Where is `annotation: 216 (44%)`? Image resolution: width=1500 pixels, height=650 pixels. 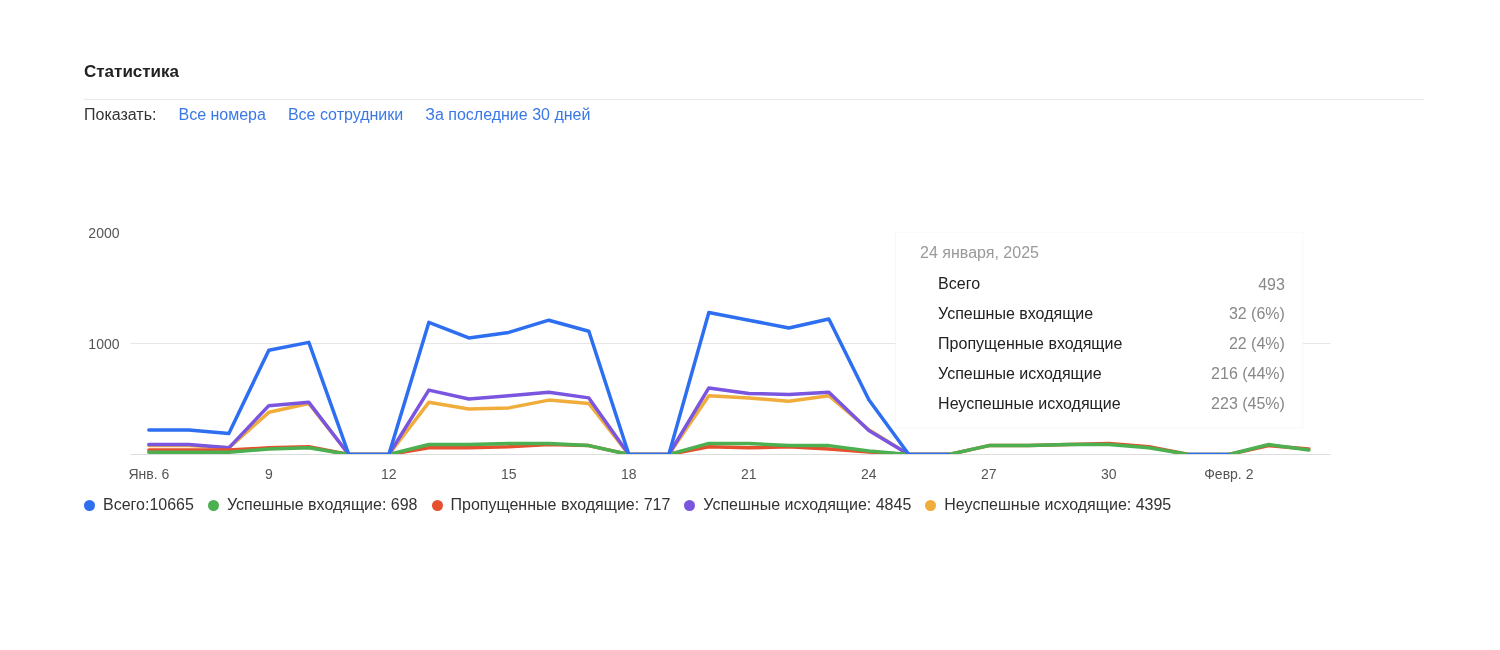
annotation: 216 (44%) is located at coordinates (1248, 373).